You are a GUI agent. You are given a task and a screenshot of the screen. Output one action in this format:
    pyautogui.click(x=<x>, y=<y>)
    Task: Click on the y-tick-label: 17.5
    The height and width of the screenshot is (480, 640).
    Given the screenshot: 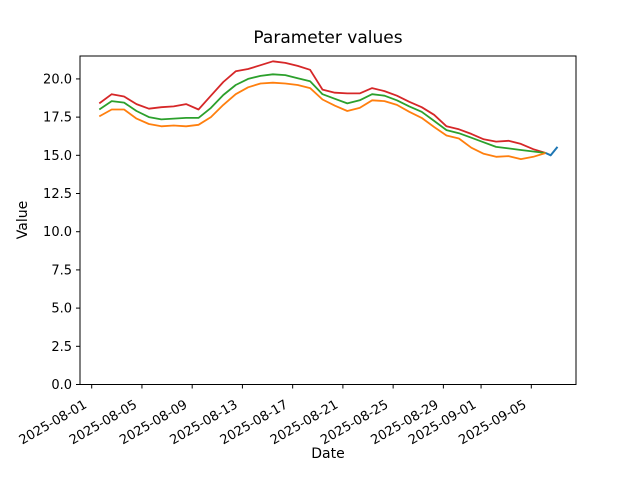 What is the action you would take?
    pyautogui.click(x=57, y=118)
    